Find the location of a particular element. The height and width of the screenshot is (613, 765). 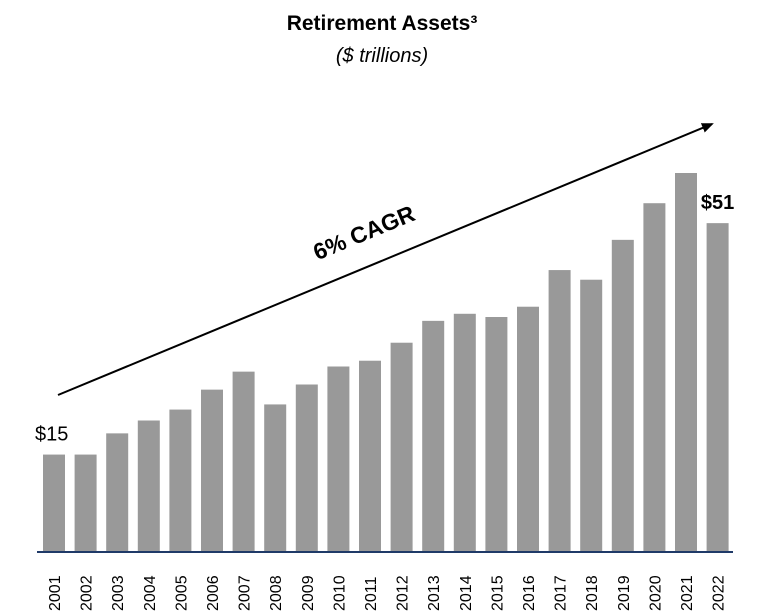

chart-title: Retirement Assets³ is located at coordinates (382, 23).